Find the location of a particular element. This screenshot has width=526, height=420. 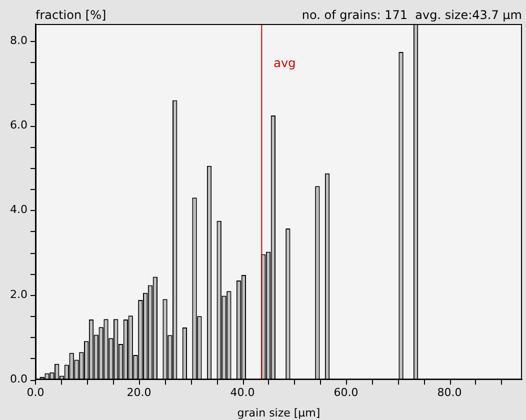

x-tick-label: 60.0 is located at coordinates (346, 393).